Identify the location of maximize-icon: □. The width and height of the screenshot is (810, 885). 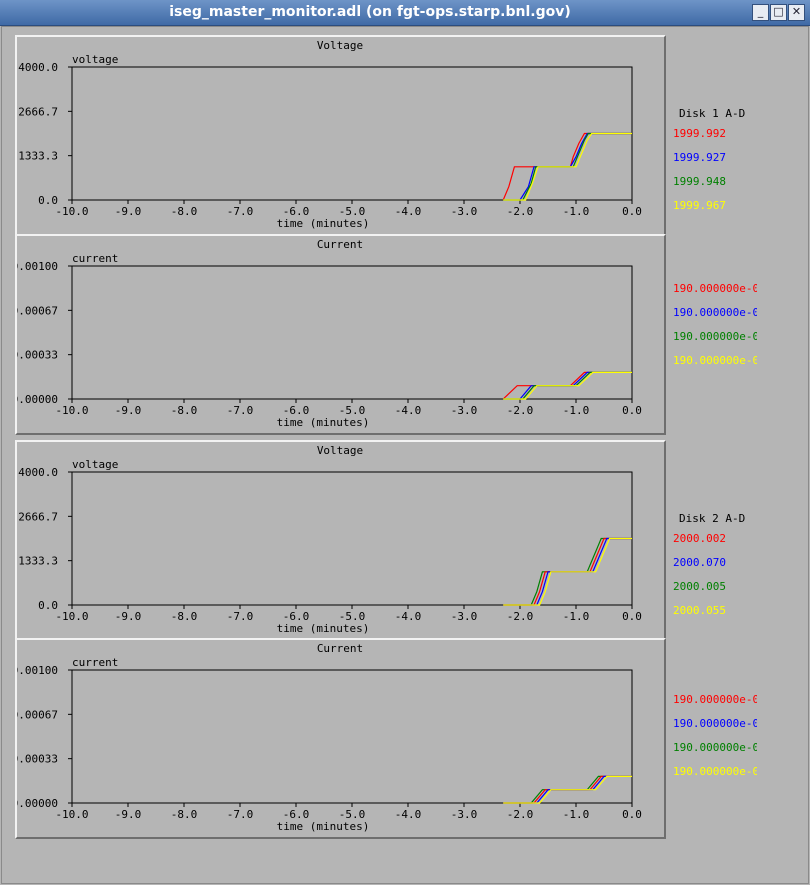
(778, 12).